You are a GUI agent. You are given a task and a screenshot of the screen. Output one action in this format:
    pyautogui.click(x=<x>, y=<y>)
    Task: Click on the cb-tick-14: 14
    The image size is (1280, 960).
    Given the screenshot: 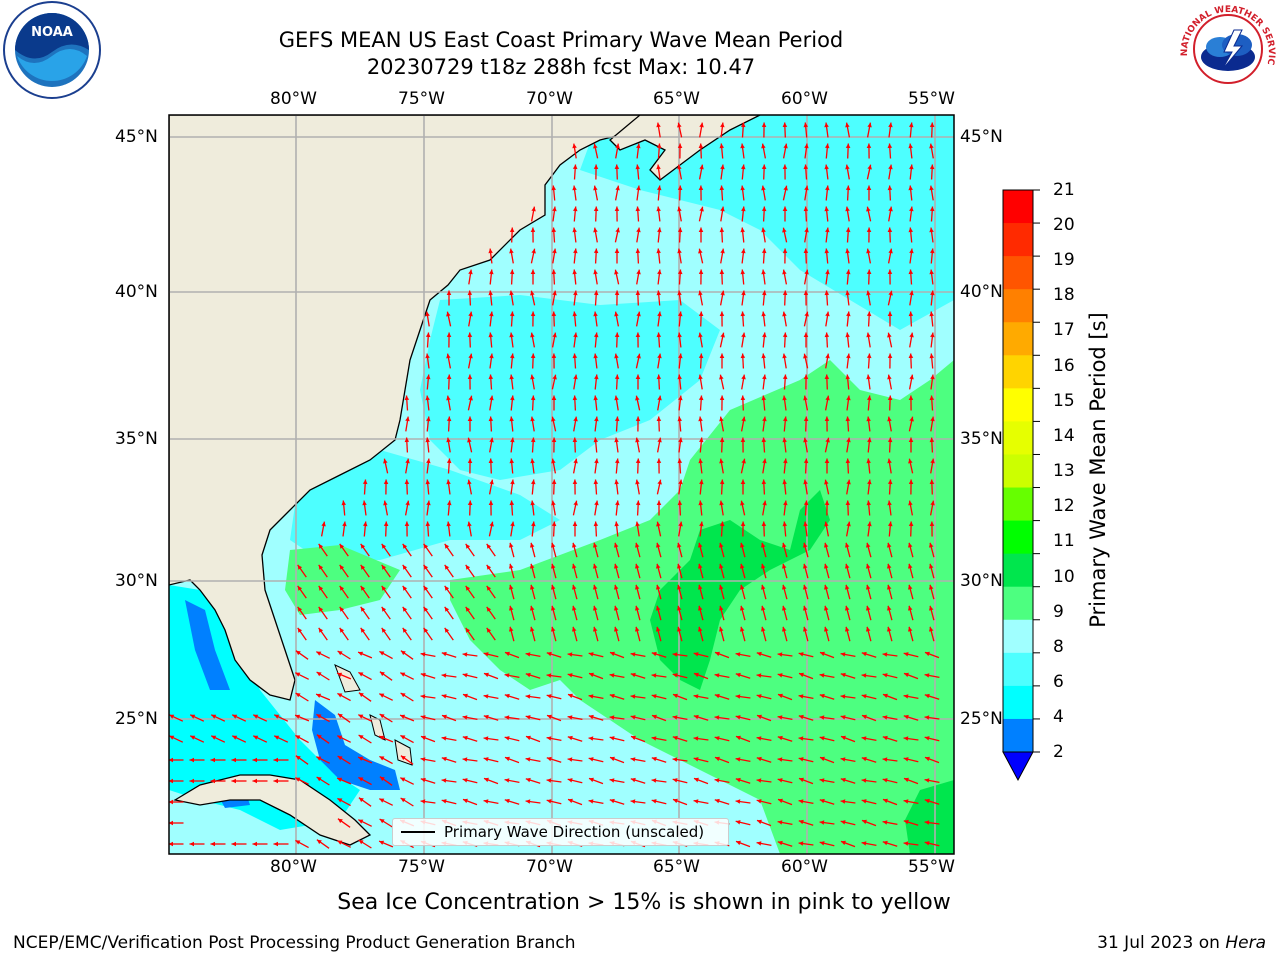 What is the action you would take?
    pyautogui.click(x=1064, y=436)
    